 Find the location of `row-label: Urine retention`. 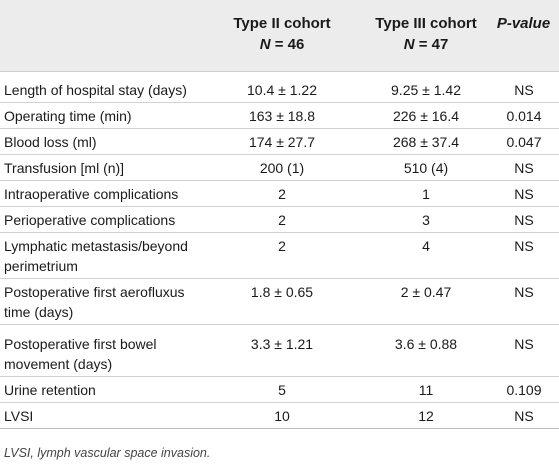

row-label: Urine retention is located at coordinates (50, 390).